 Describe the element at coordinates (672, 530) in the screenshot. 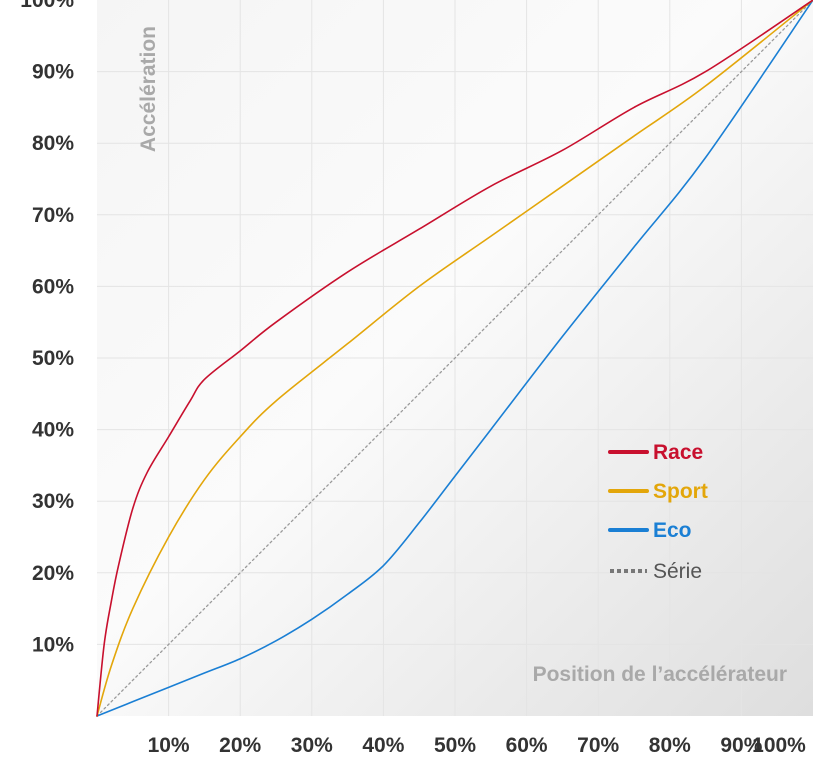

I see `legend-label-eco: Eco` at that location.